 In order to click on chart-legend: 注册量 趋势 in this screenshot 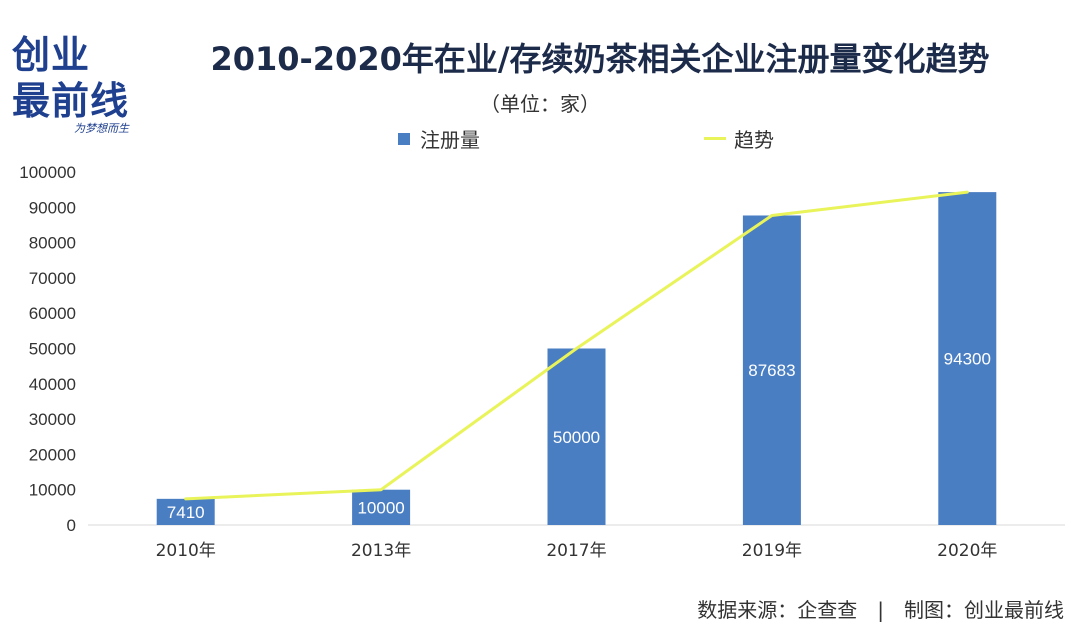, I will do `click(540, 139)`.